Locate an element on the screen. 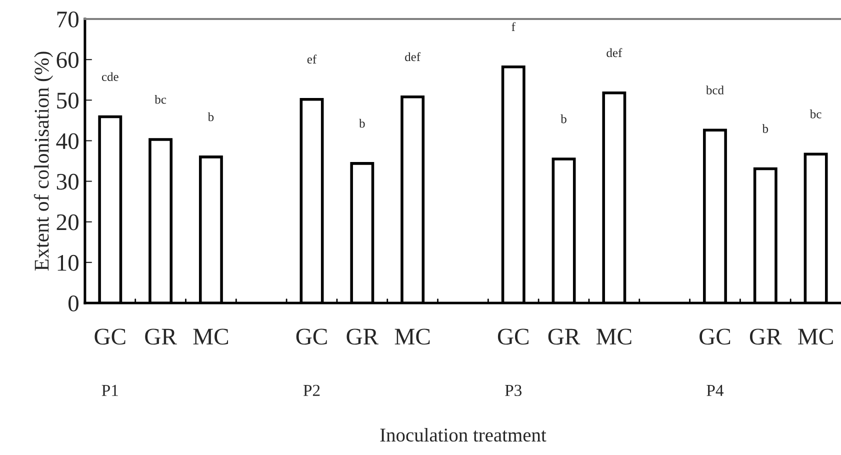 The height and width of the screenshot is (455, 841). x-axis-title: Inoculation treatment is located at coordinates (463, 435).